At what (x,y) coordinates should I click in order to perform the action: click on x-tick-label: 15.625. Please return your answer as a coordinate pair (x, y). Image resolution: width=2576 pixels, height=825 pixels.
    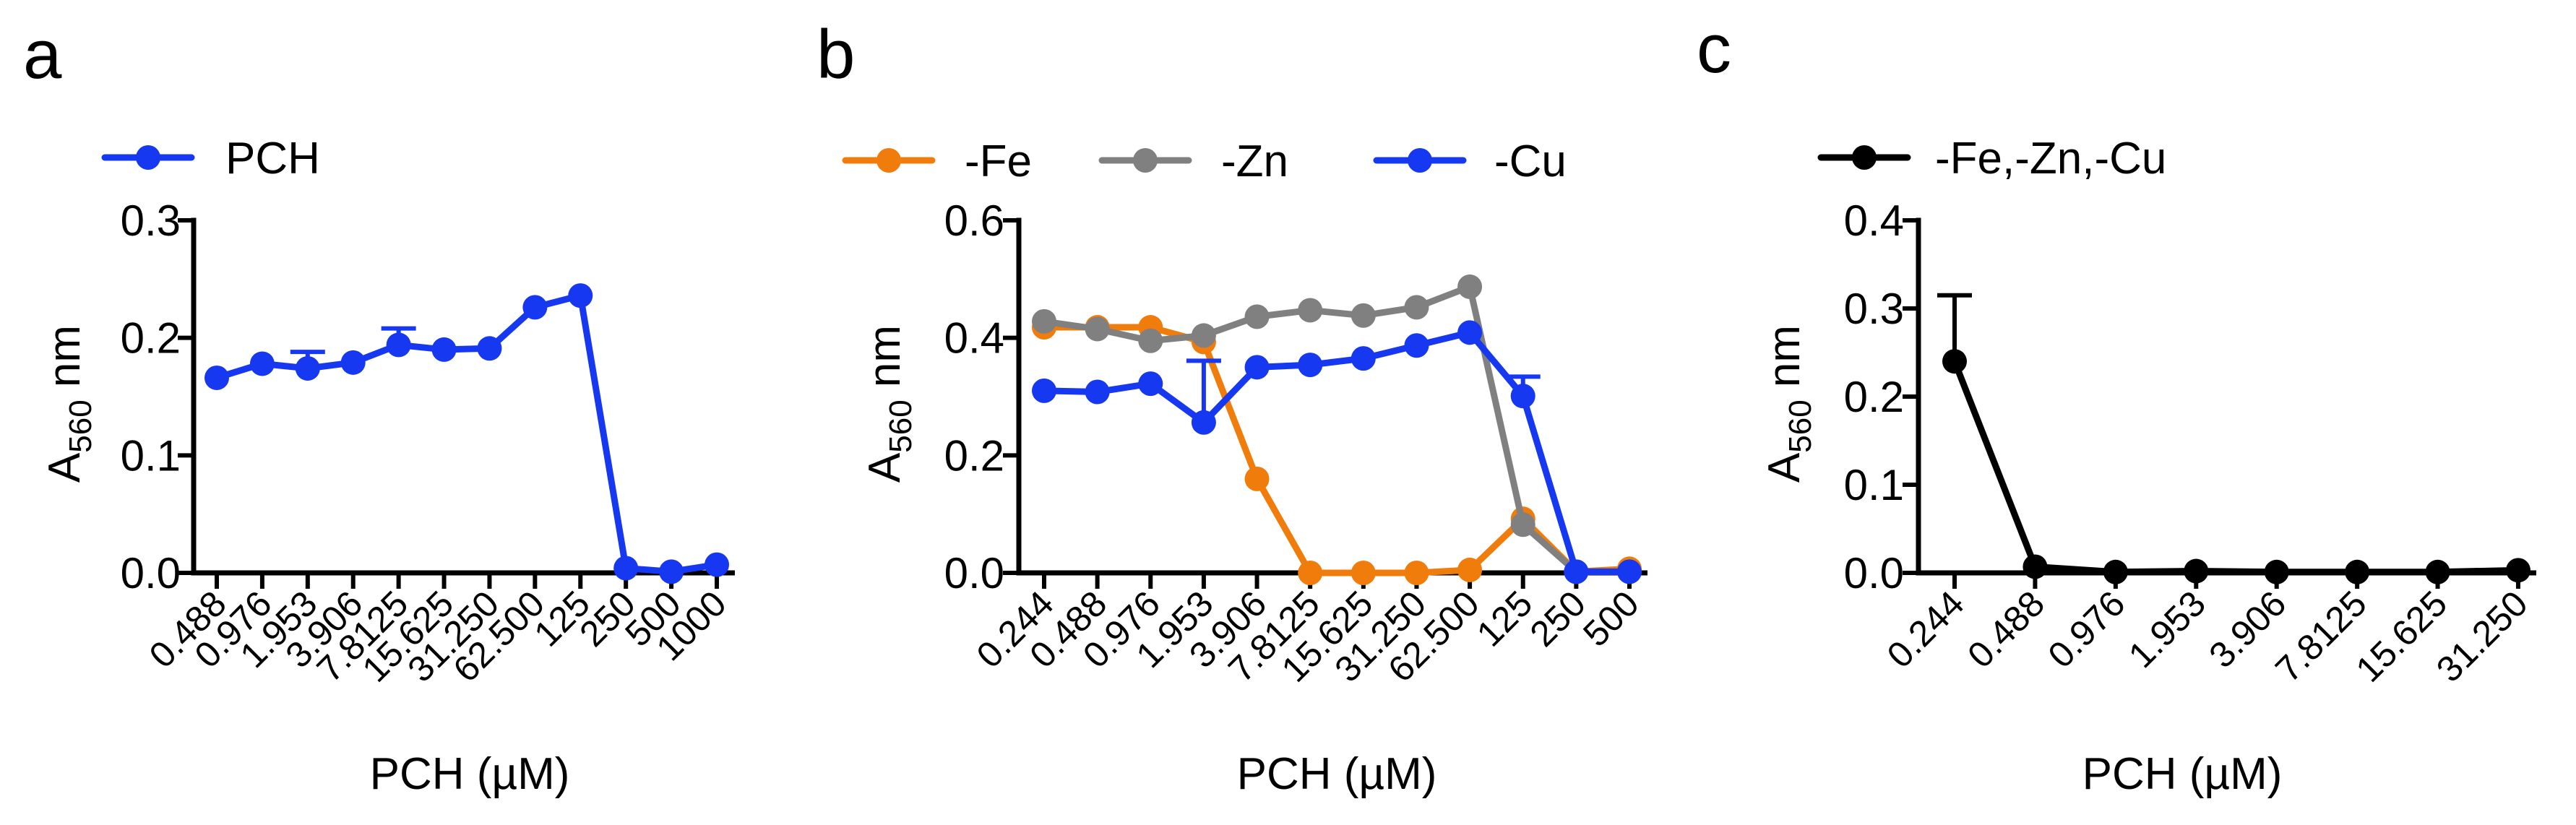
    Looking at the image, I should click on (2401, 636).